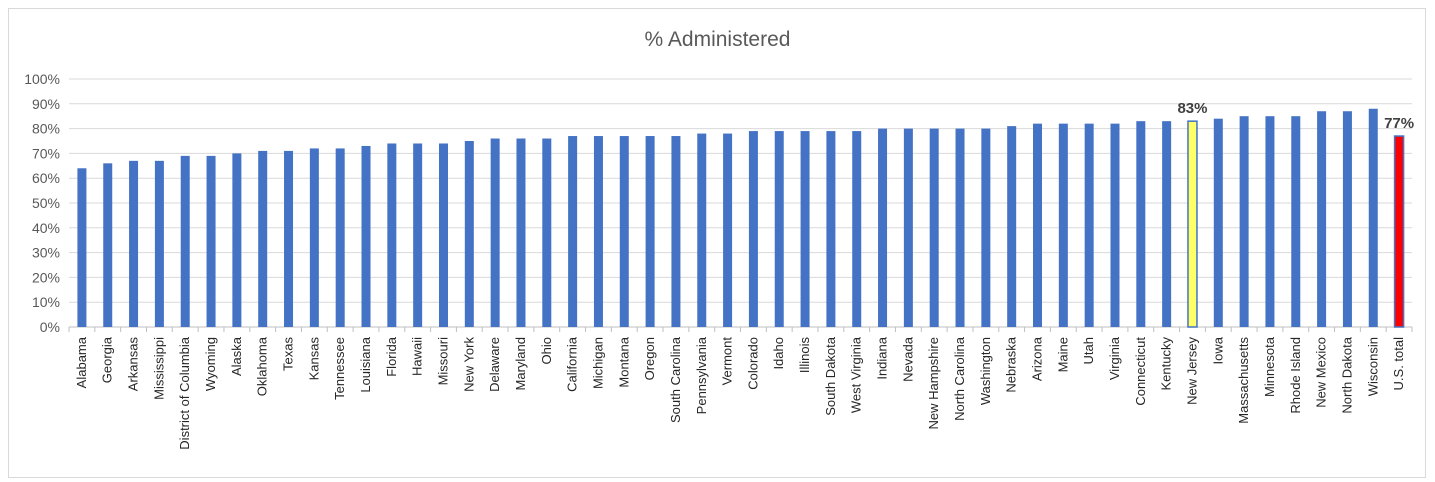 The image size is (1435, 482). I want to click on x-category-label: Illinois, so click(804, 355).